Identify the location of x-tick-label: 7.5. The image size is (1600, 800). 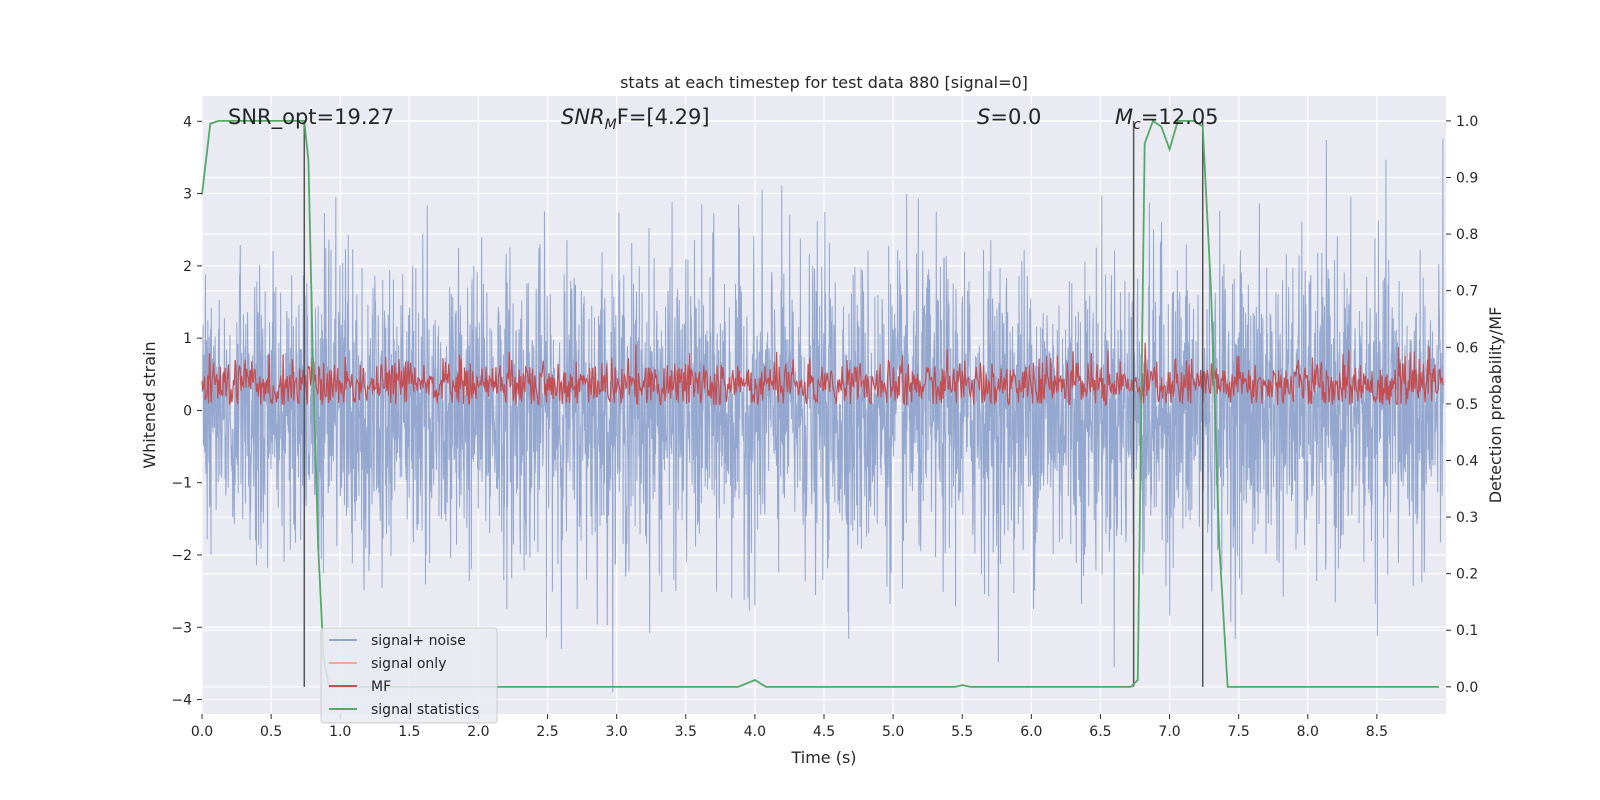
(1239, 732).